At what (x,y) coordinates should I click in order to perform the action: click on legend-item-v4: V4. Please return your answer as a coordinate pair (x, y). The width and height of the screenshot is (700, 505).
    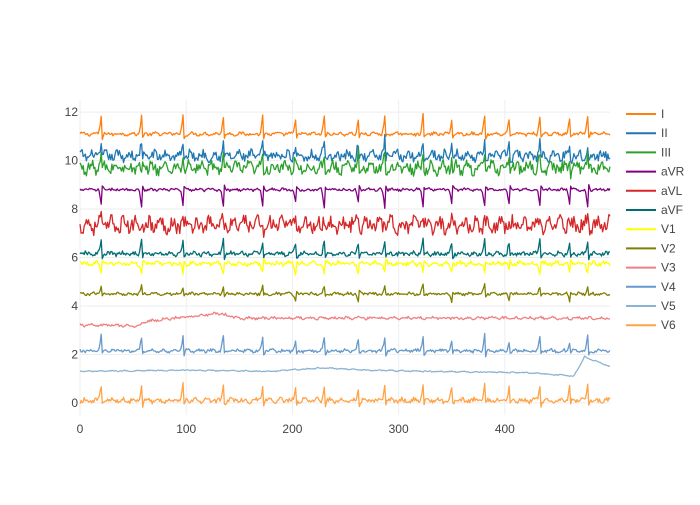
    Looking at the image, I should click on (651, 287).